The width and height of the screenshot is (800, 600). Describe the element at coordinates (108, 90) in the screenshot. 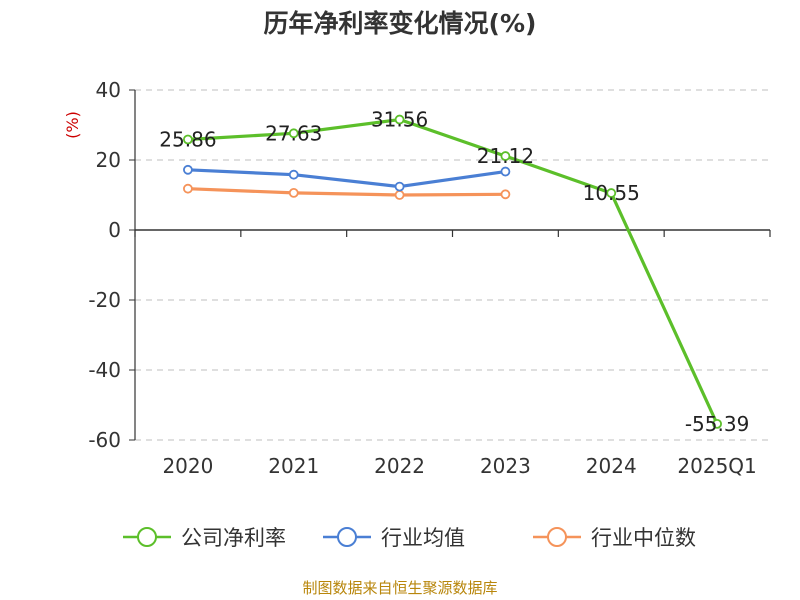

I see `y-tick-label: 40` at that location.